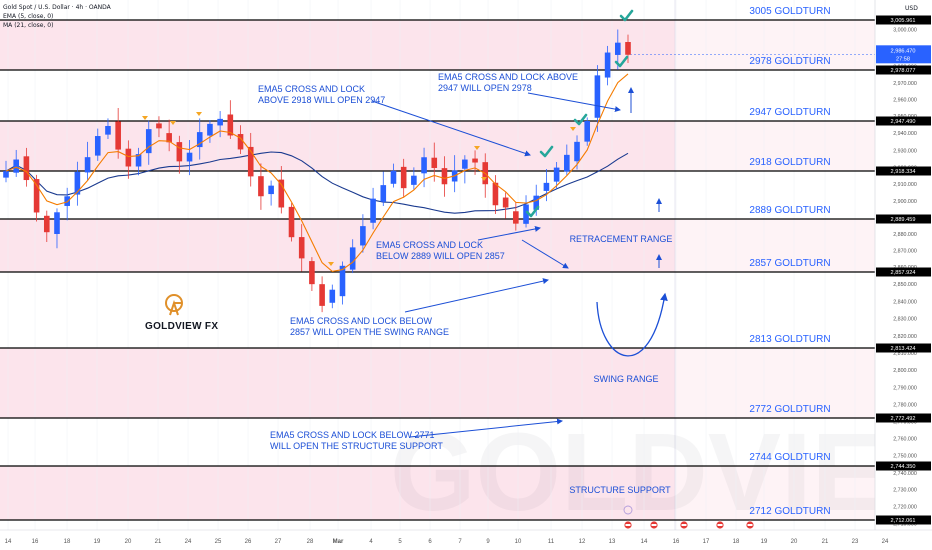 Image resolution: width=932 pixels, height=550 pixels. What do you see at coordinates (905, 84) in the screenshot?
I see `price-tick-label: 2,970.000` at bounding box center [905, 84].